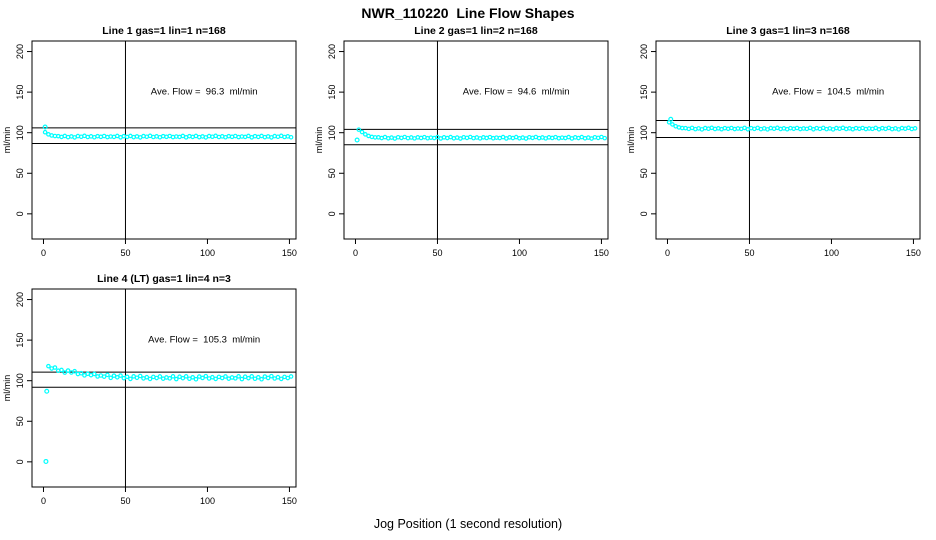 This screenshot has width=936, height=540. I want to click on x-axis-label: Jog Position (1 second resolution), so click(468, 524).